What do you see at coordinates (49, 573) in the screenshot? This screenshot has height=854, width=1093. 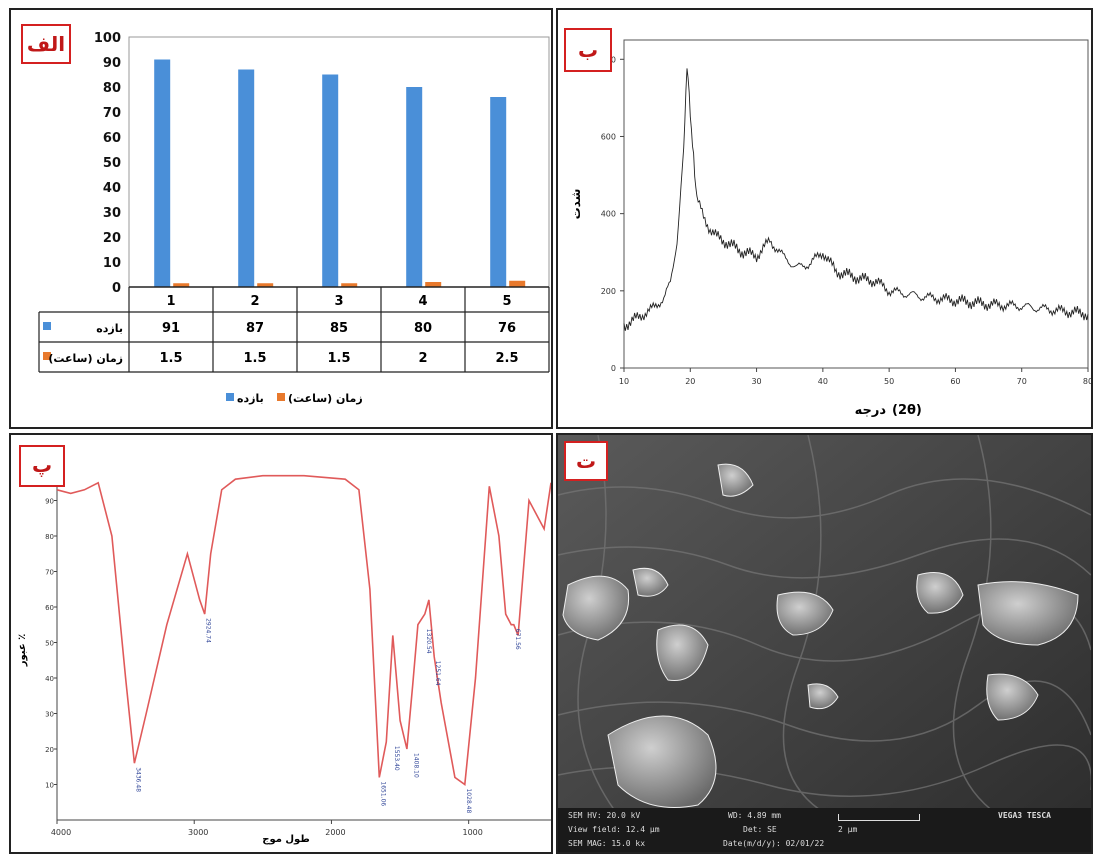 I see `y-tick-label: 70` at bounding box center [49, 573].